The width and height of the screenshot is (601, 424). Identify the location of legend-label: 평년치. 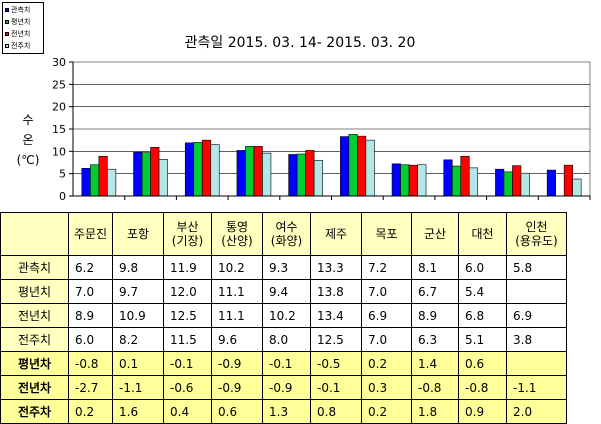
(21, 22).